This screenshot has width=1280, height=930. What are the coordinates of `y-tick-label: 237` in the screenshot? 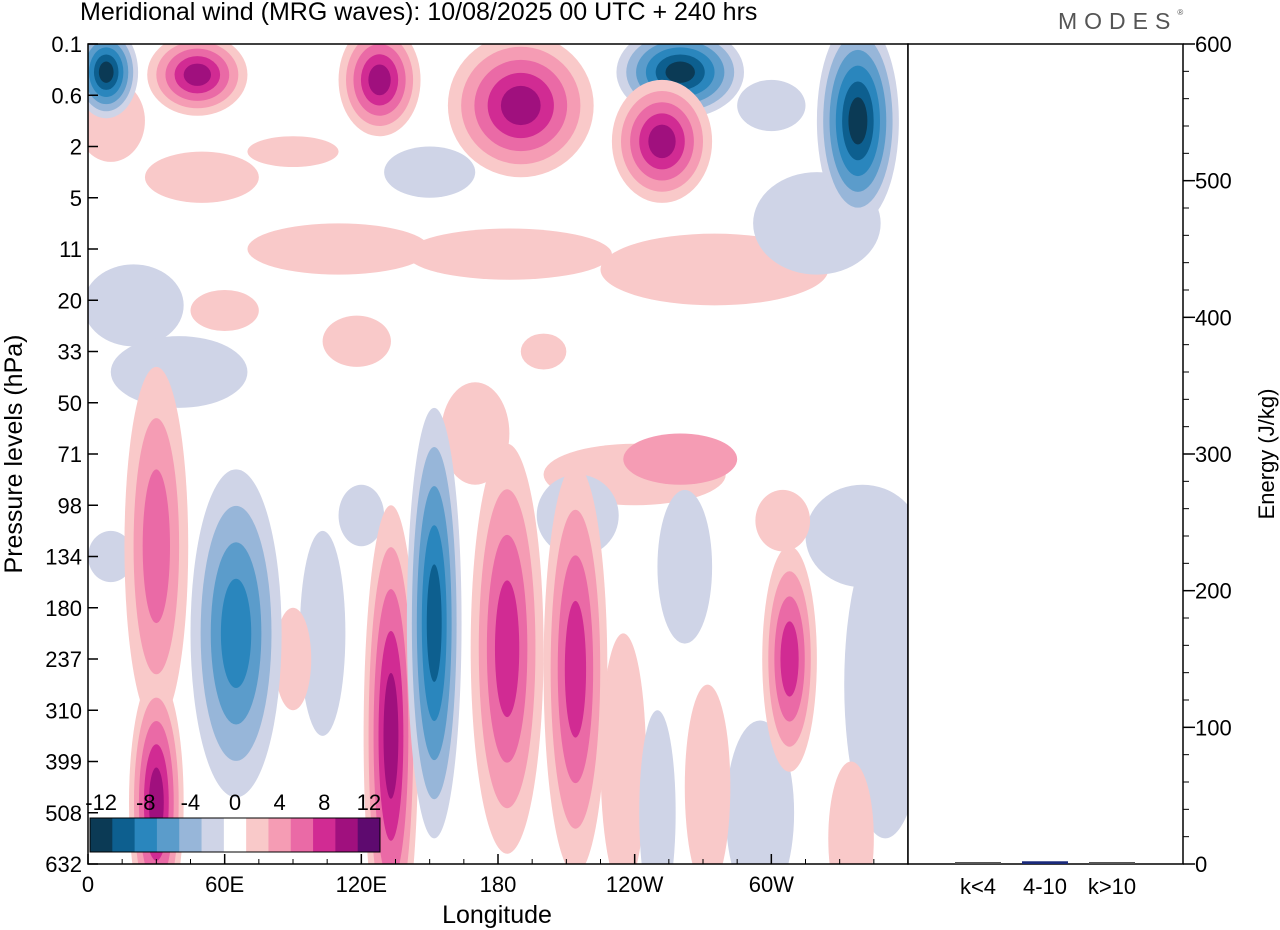 It's located at (63, 659).